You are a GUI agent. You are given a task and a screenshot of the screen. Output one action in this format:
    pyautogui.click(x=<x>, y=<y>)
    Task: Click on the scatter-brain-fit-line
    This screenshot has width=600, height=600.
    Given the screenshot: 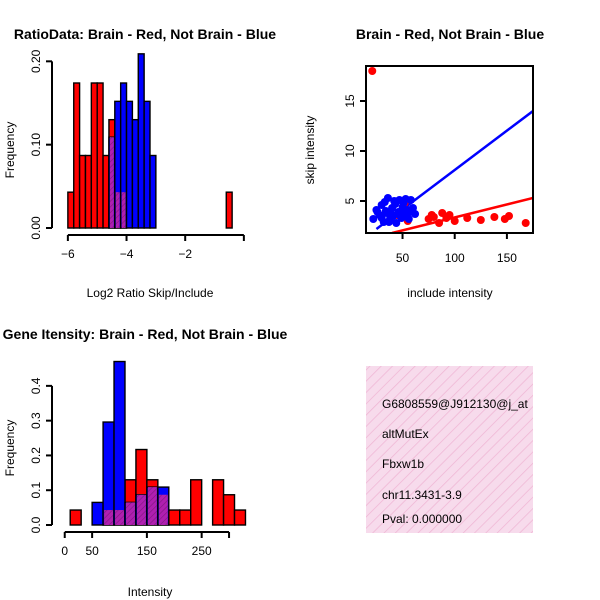 What is the action you would take?
    pyautogui.click(x=462, y=214)
    